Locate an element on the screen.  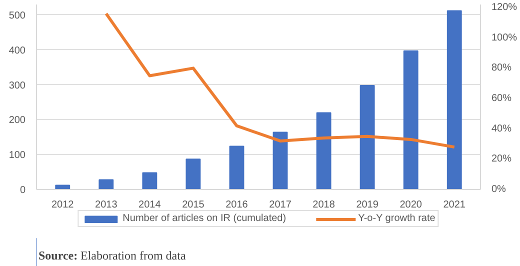
x-tick-label: 2020 is located at coordinates (411, 205).